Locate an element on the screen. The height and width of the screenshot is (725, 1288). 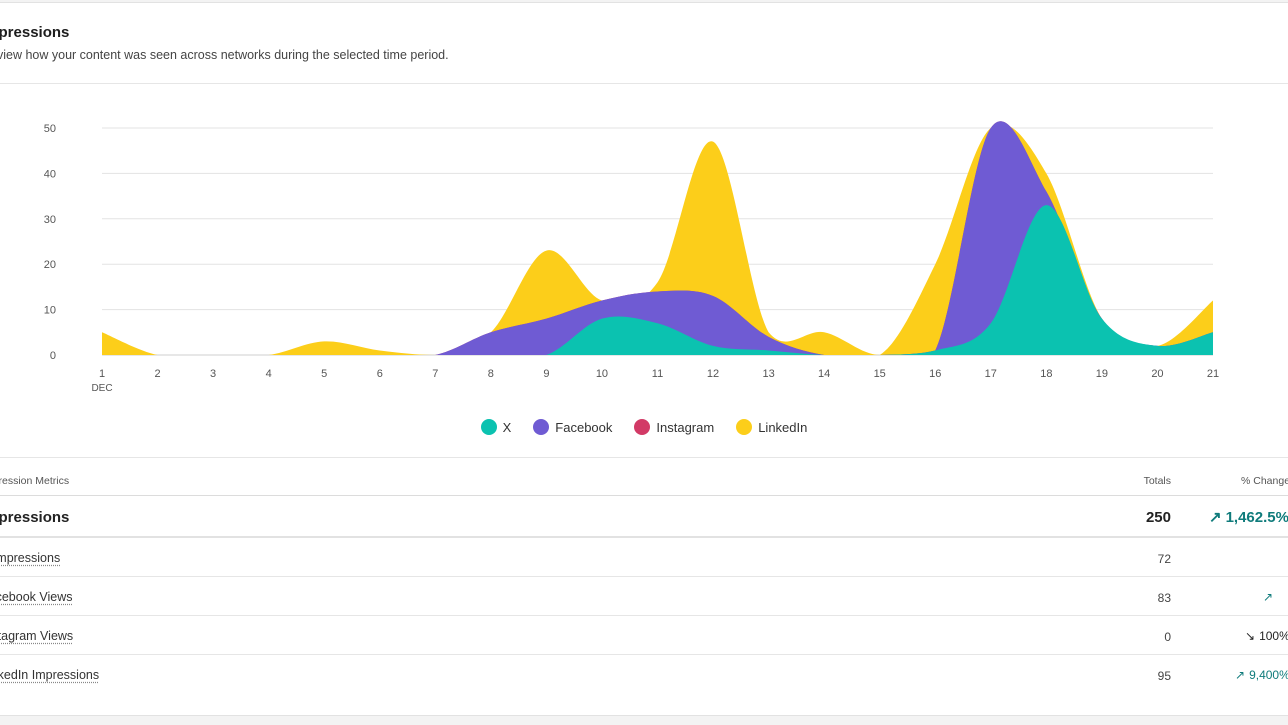
total-label: Impressions is located at coordinates (35, 517).